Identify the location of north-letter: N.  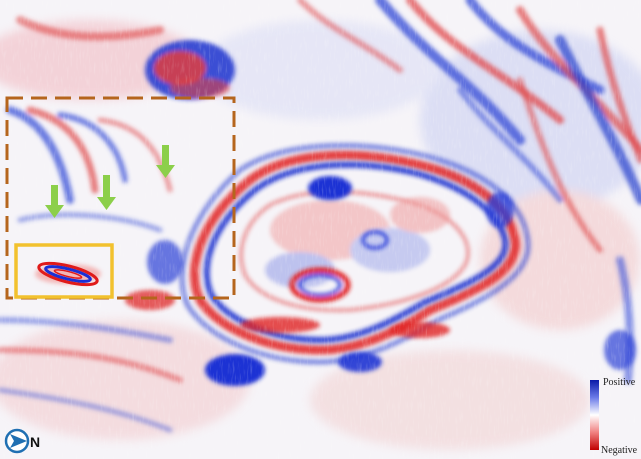
(35, 442).